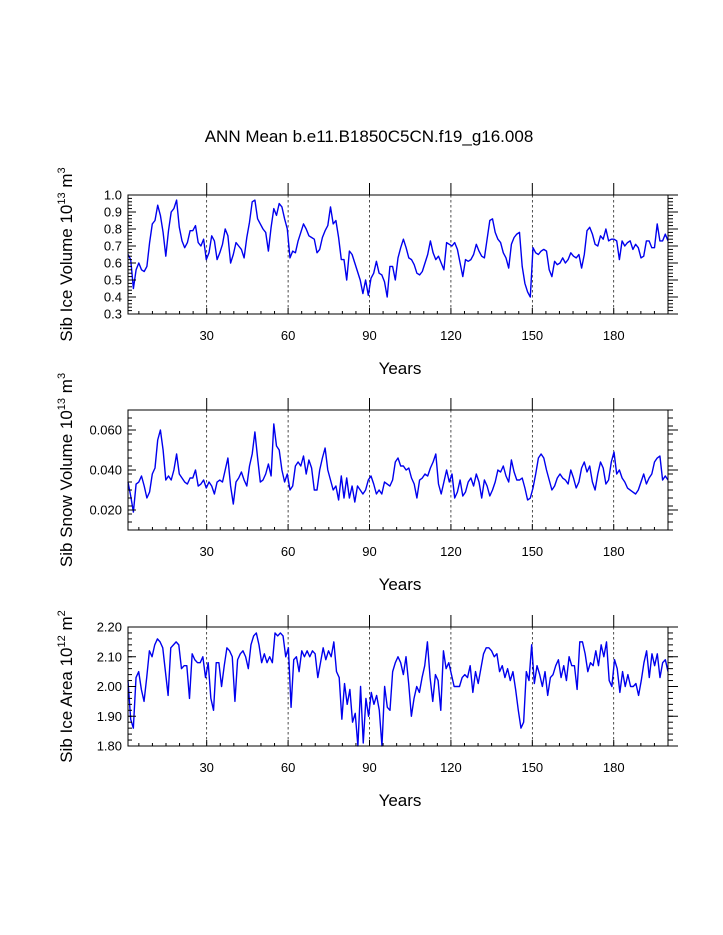 The height and width of the screenshot is (935, 723). I want to click on y-tick-label: 0.8, so click(113, 229).